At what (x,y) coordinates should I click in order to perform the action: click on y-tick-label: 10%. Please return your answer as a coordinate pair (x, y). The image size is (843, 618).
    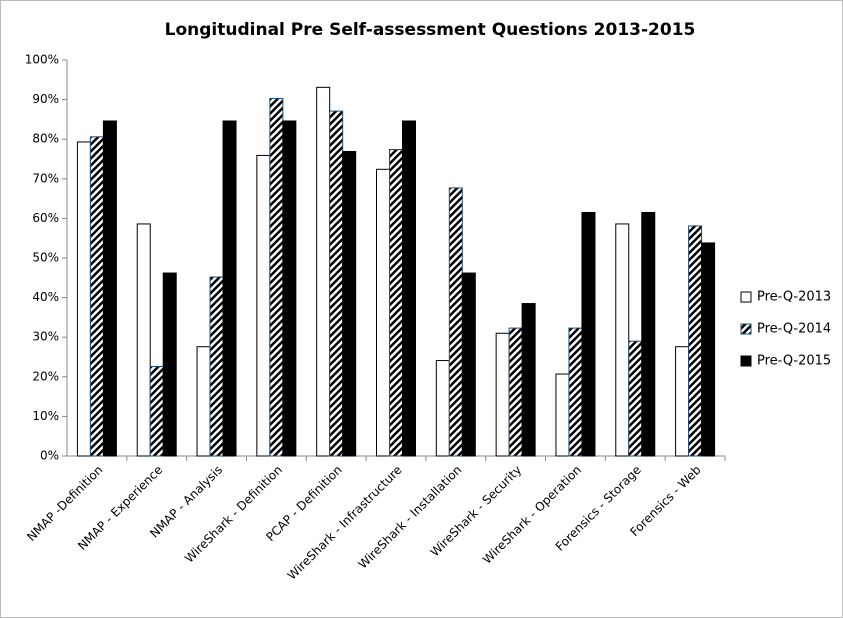
    Looking at the image, I should click on (45, 416).